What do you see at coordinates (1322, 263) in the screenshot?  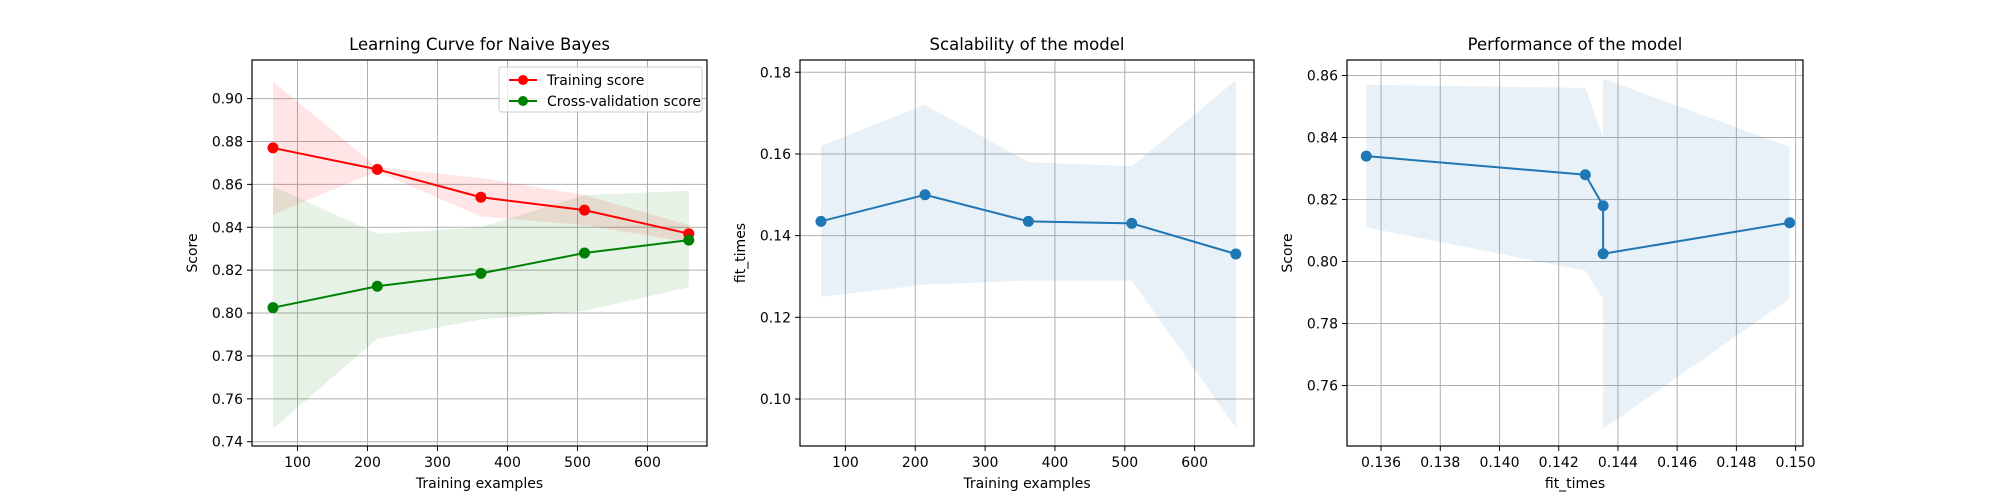 I see `performance-y-tick-label: 0.80` at bounding box center [1322, 263].